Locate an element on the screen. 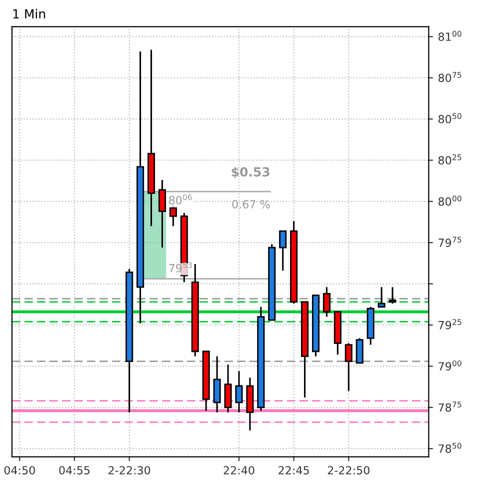 This screenshot has height=486, width=479. ref-line-label: 79$^{53}$ is located at coordinates (180, 267).